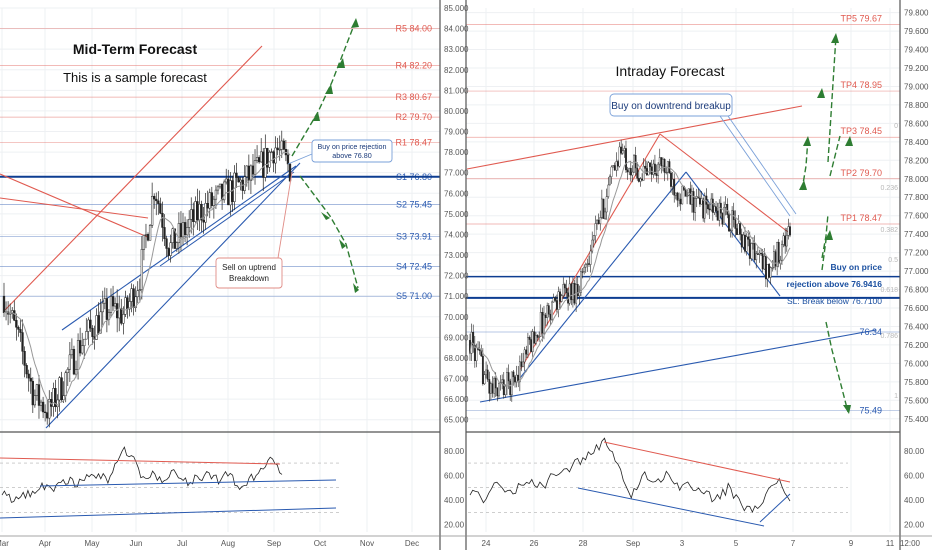 Image resolution: width=932 pixels, height=550 pixels. Describe the element at coordinates (188, 483) in the screenshot. I see `left-oscillator-support` at that location.